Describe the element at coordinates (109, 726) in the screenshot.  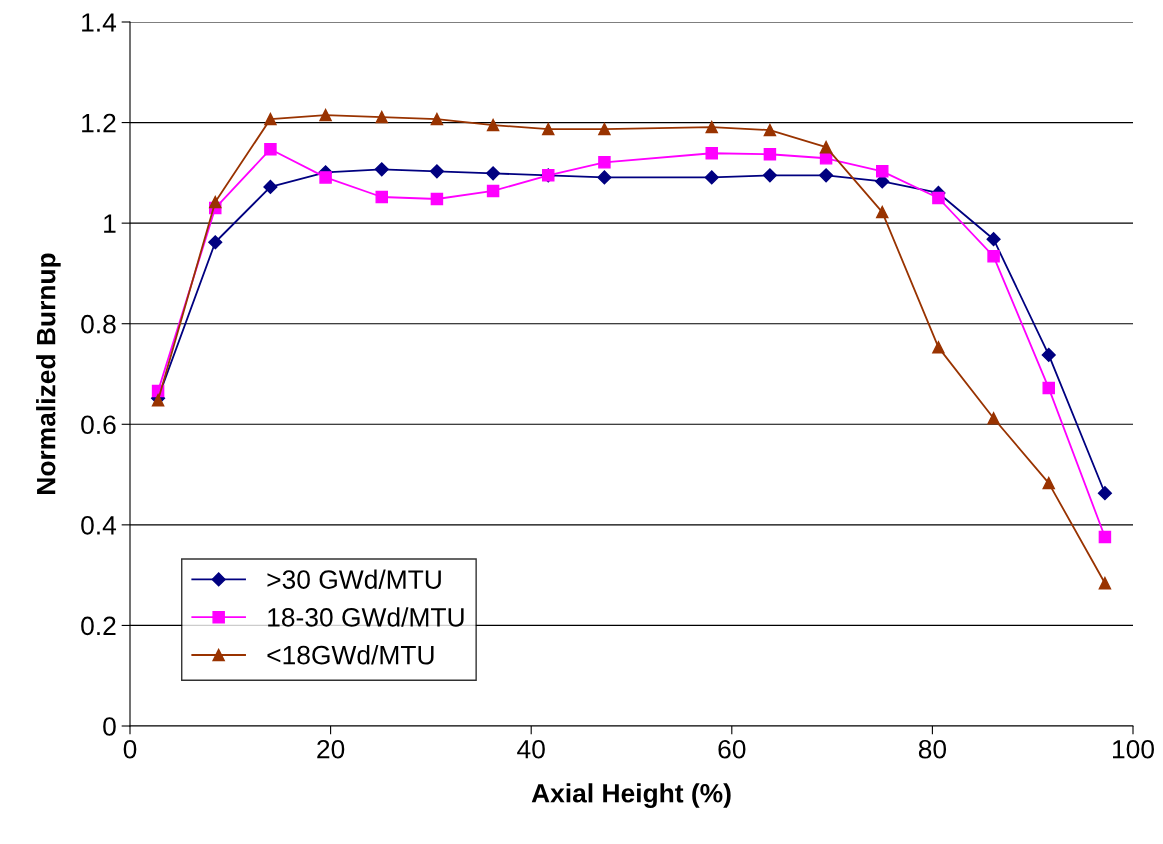
I see `y-tick-label: 0` at that location.